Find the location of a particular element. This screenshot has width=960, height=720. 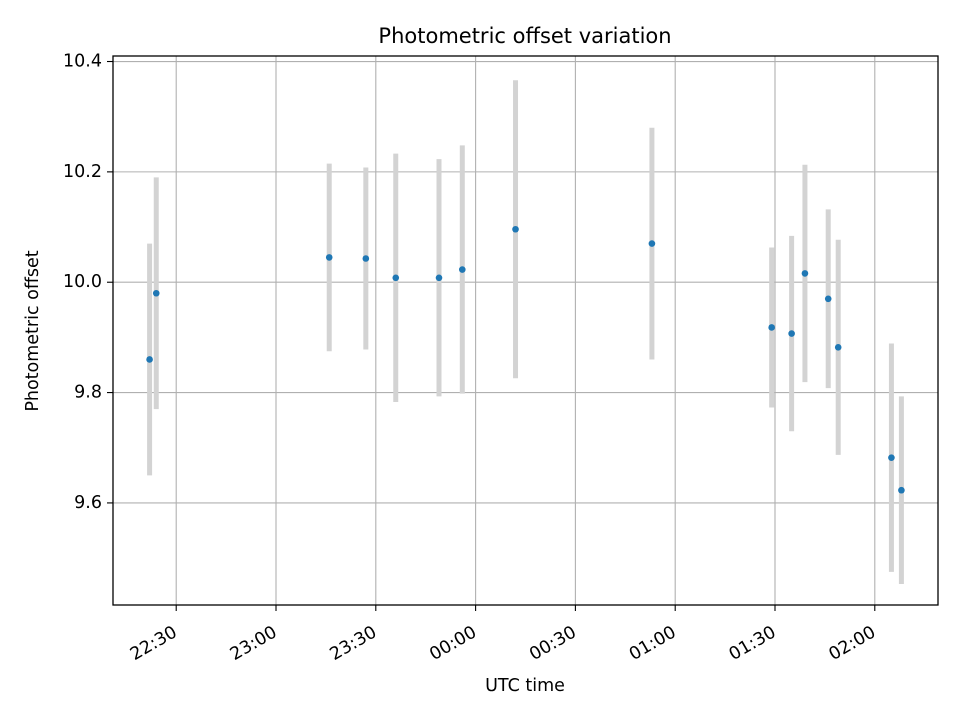

y-axis-ticks: 9.6 9.8 10.0 10.2 10.4 is located at coordinates (88, 282).